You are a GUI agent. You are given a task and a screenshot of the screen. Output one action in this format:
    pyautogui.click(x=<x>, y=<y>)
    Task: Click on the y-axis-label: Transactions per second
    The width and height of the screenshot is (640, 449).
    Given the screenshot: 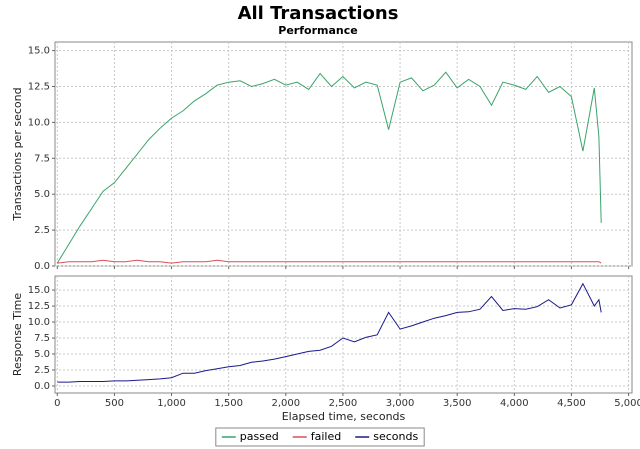 What is the action you would take?
    pyautogui.click(x=17, y=154)
    